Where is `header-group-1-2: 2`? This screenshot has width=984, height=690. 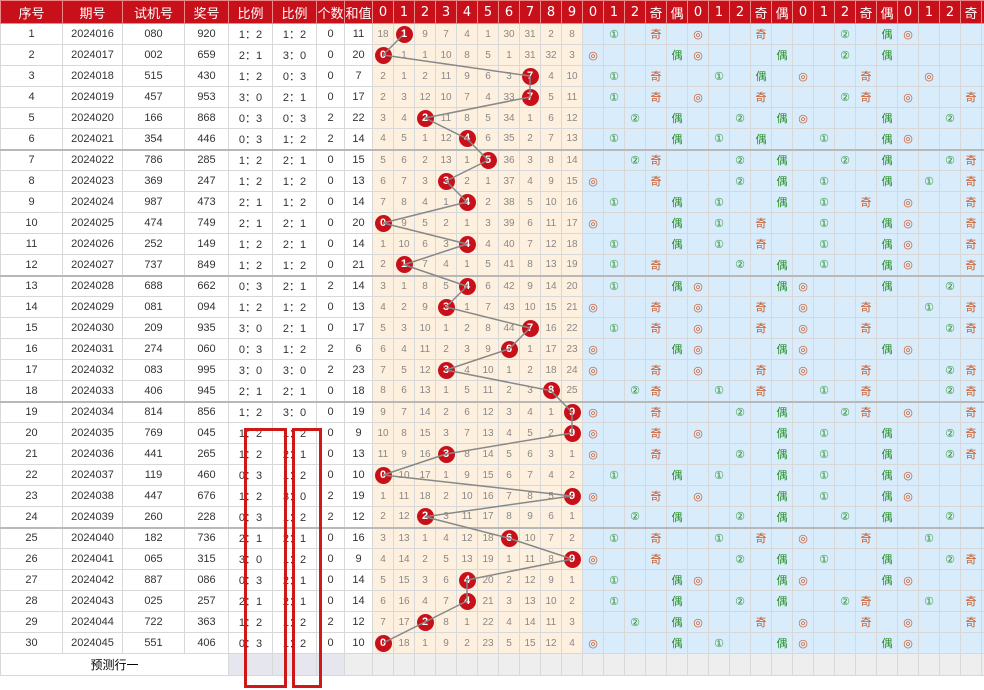 header-group-1-2: 2 is located at coordinates (740, 12).